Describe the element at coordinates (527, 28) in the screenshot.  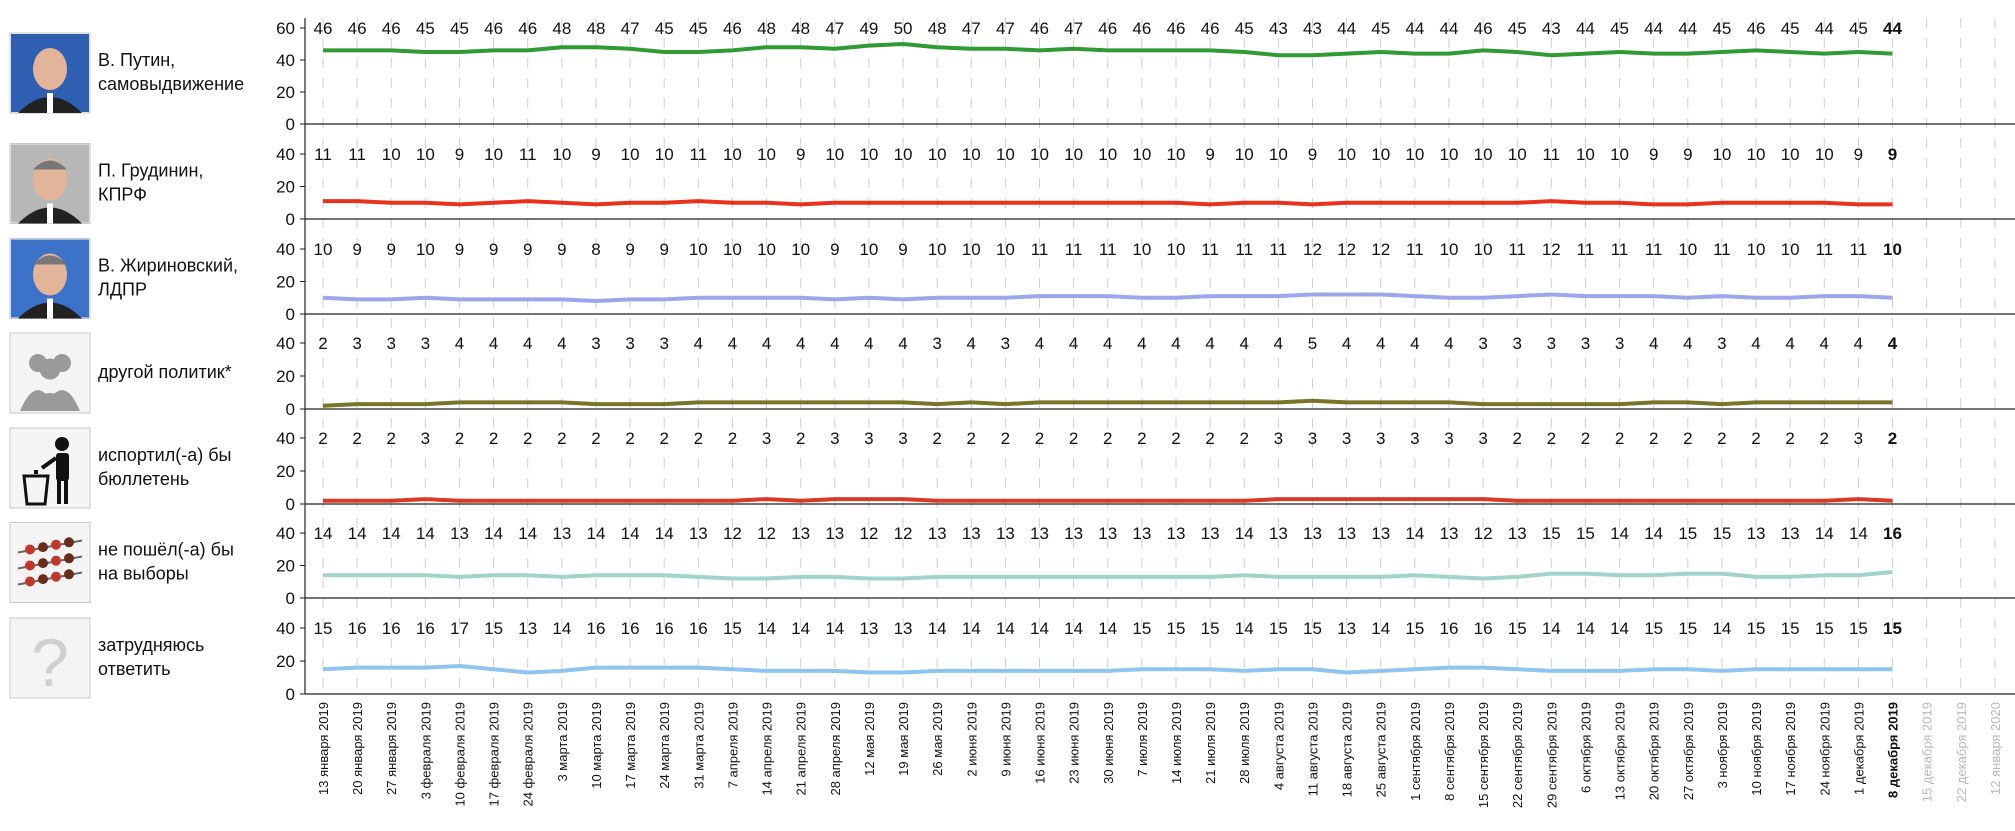
I see `data-label: 46` at that location.